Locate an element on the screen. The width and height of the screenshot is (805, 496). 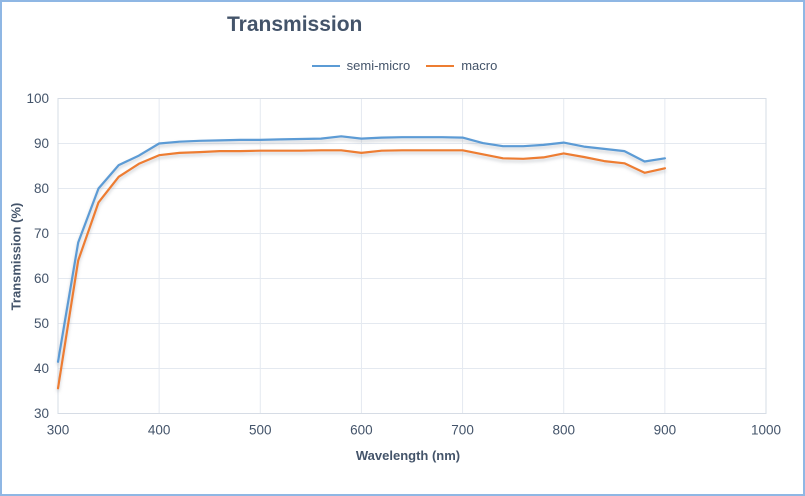
legend-item-macro: macro is located at coordinates (461, 65).